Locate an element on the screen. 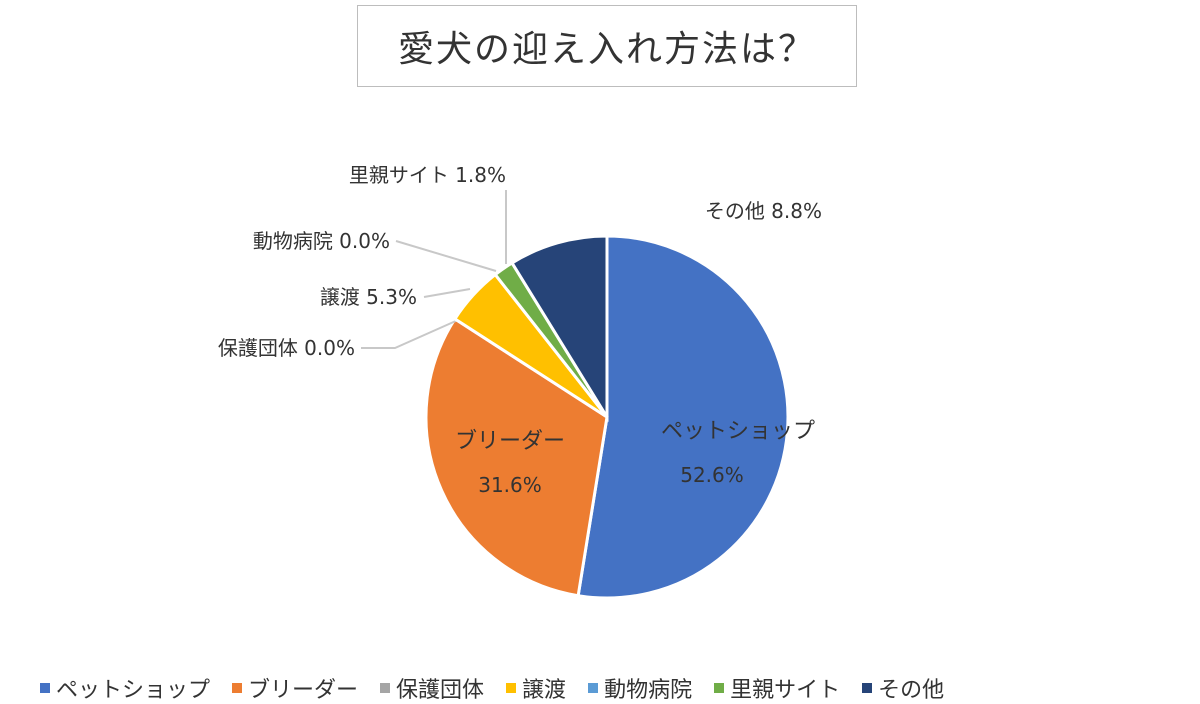 The image size is (1200, 704). legend-item: 里親サイト is located at coordinates (777, 688).